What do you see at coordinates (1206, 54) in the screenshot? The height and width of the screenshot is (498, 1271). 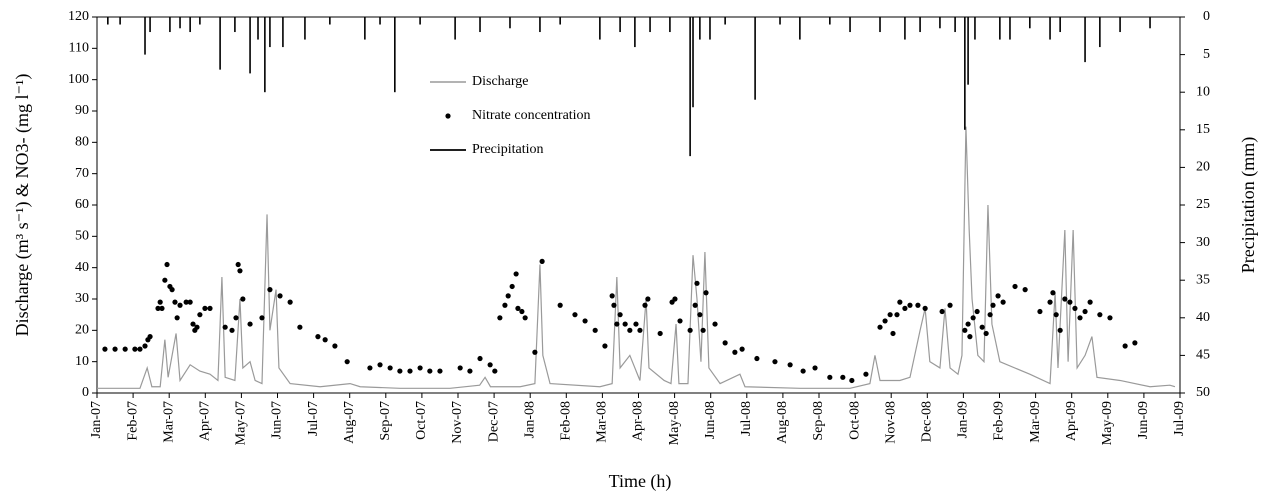 I see `y2-tick-label: 5` at bounding box center [1206, 54].